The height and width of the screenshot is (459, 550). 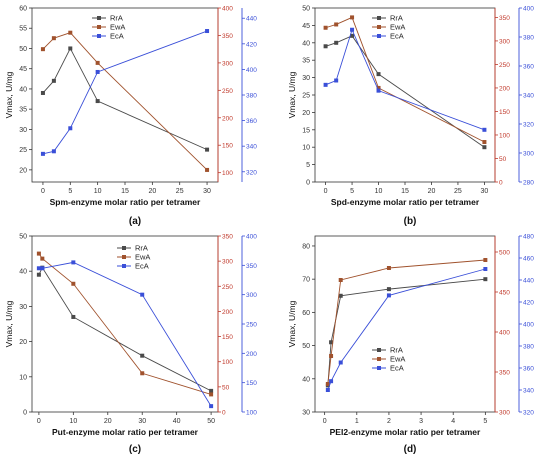 I want to click on y2-tick-label: 50, so click(x=503, y=159).